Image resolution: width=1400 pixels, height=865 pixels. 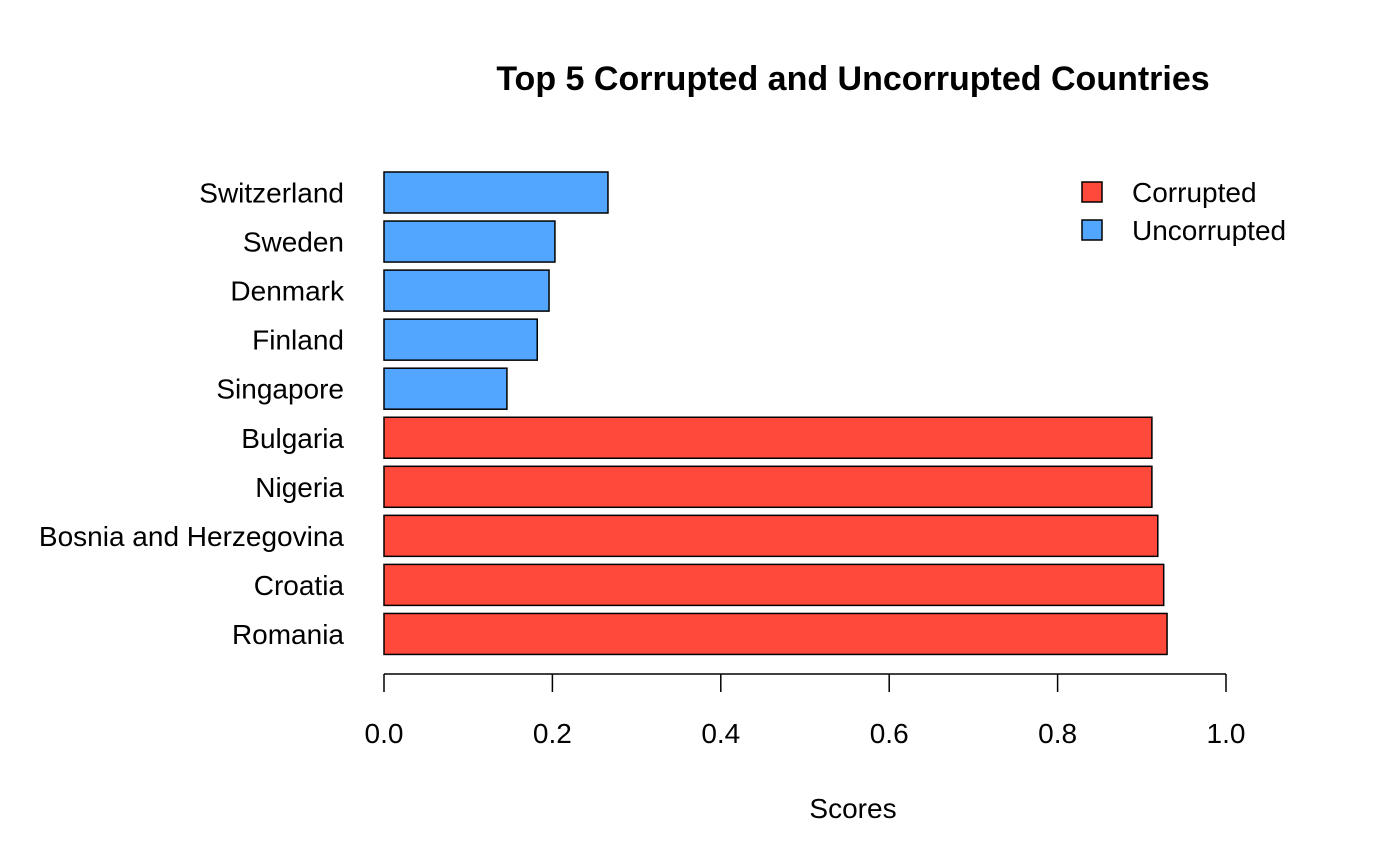 What do you see at coordinates (288, 634) in the screenshot?
I see `category-label-romania: Romania` at bounding box center [288, 634].